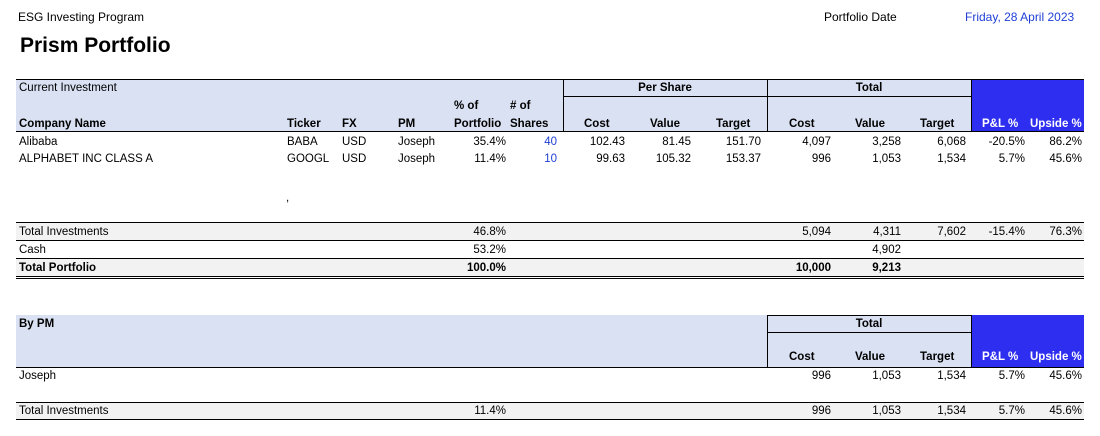 The width and height of the screenshot is (1100, 436). Describe the element at coordinates (802, 124) in the screenshot. I see `col-total-cost: Cost` at that location.